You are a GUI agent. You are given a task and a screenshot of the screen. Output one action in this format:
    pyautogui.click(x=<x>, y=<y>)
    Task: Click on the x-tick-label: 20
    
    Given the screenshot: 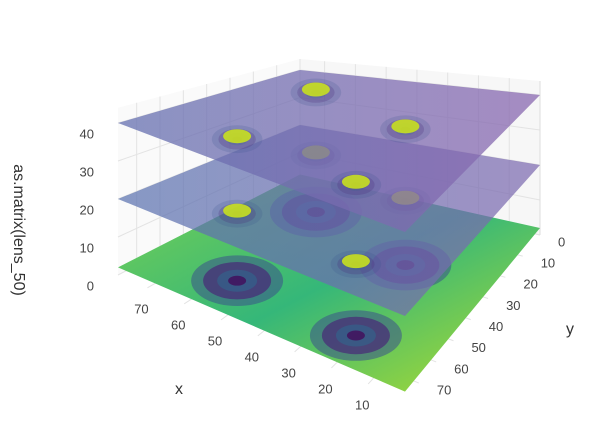 What is the action you would take?
    pyautogui.click(x=325, y=388)
    